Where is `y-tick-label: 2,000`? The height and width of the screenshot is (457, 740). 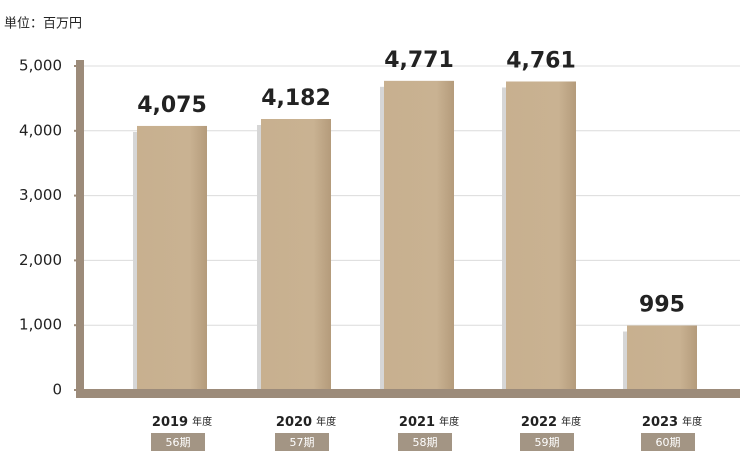 y-tick-label: 2,000 is located at coordinates (40, 260).